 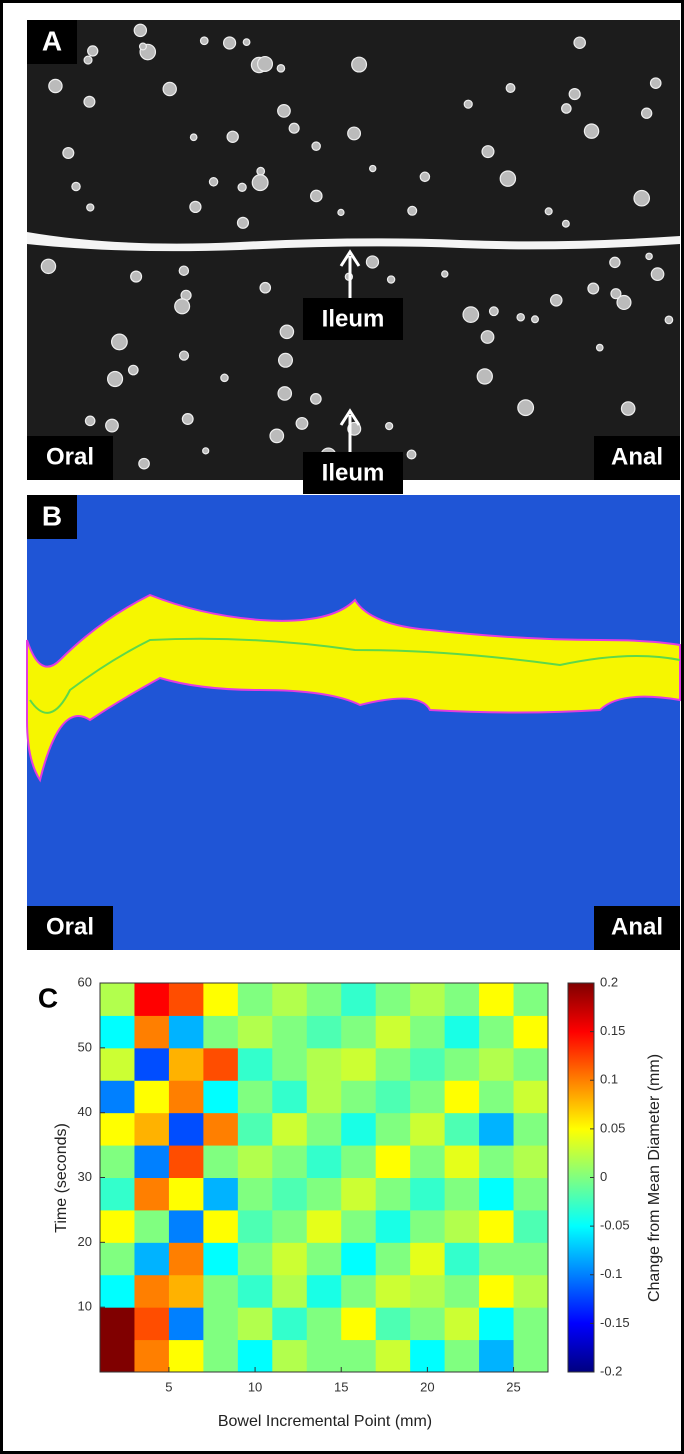 What do you see at coordinates (609, 1079) in the screenshot?
I see `colorbar-tick-label: 0.1` at bounding box center [609, 1079].